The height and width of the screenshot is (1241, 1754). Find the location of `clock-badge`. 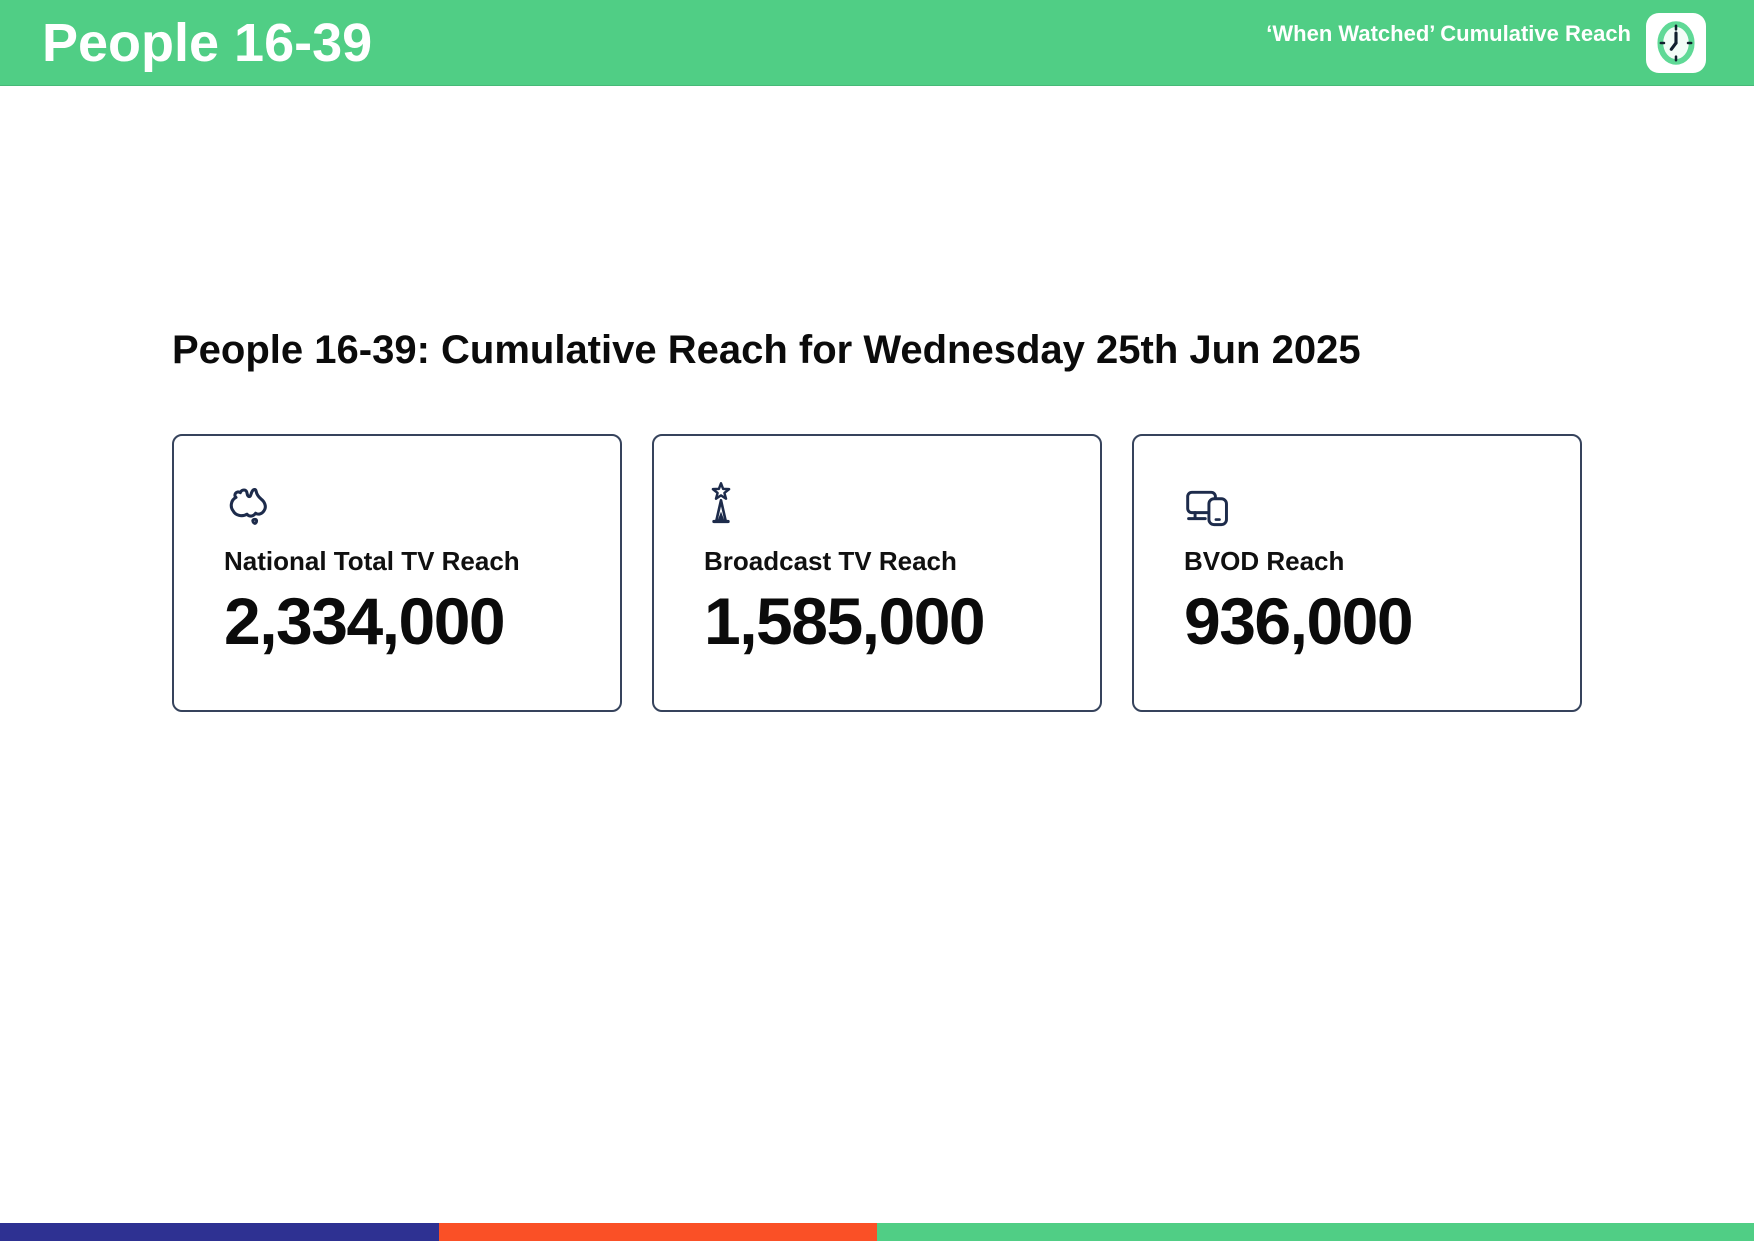

clock-badge is located at coordinates (1676, 42).